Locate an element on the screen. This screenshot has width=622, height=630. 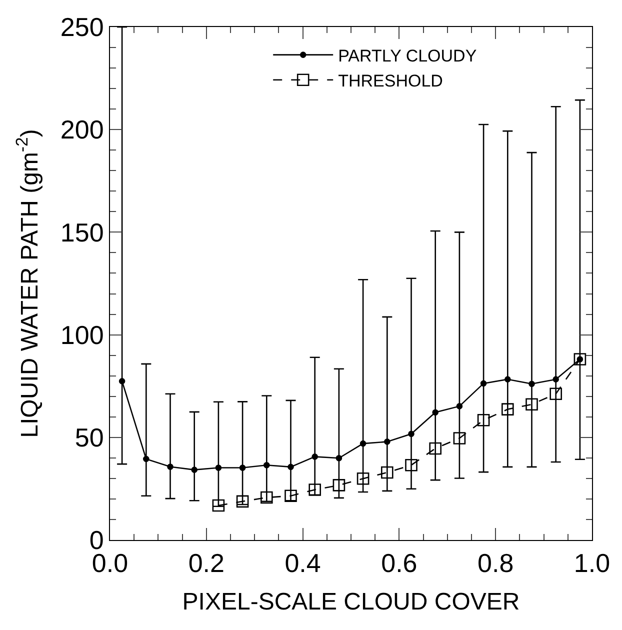
y-tick-label: 250 is located at coordinates (82, 27).